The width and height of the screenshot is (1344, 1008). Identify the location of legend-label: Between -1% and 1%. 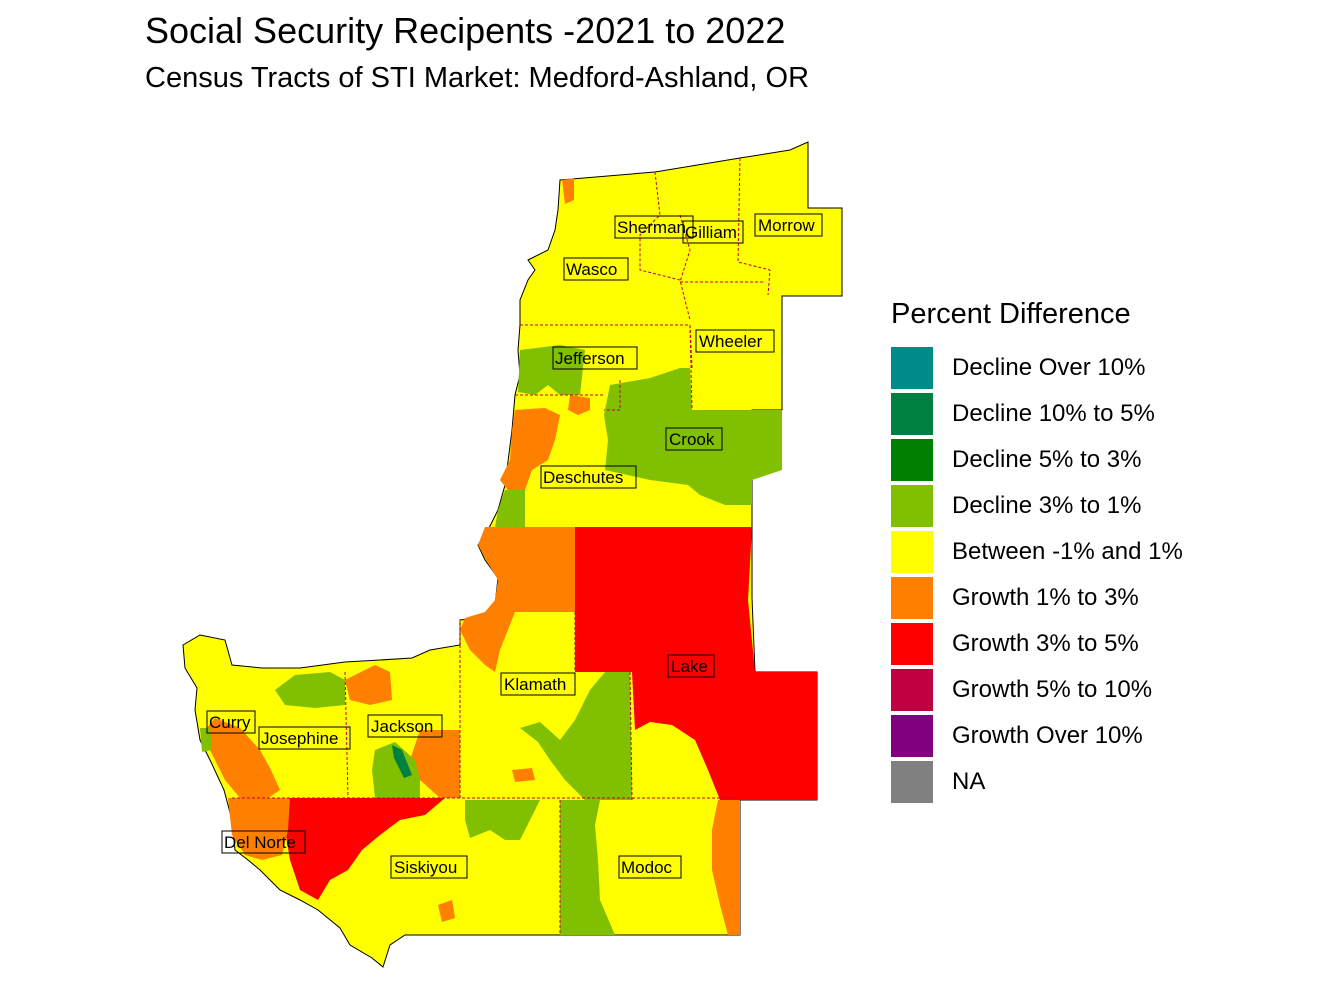
(1067, 551).